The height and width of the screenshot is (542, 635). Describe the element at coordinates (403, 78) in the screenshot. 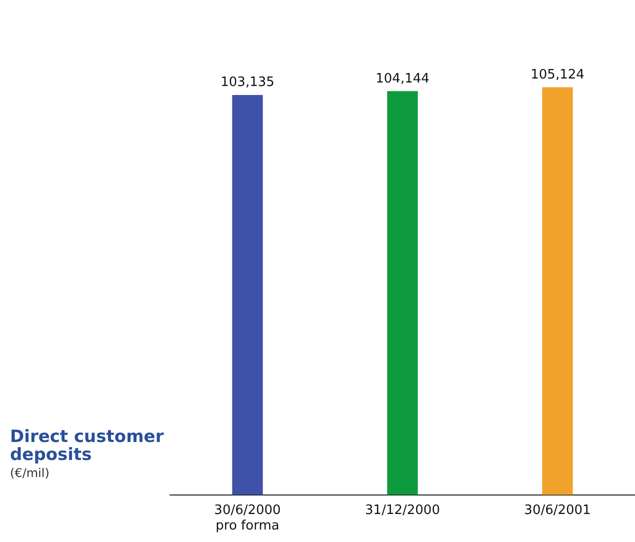

I see `data-label: 104,144` at that location.